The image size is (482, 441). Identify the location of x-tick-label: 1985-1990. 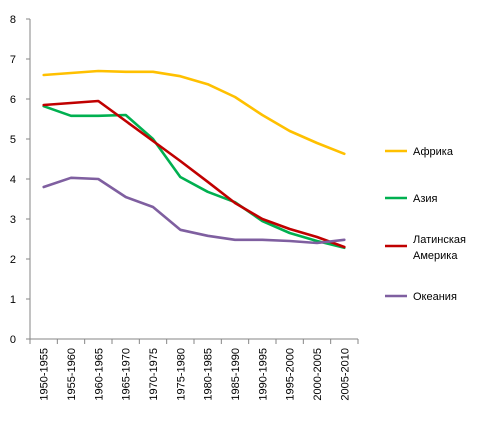
(236, 374).